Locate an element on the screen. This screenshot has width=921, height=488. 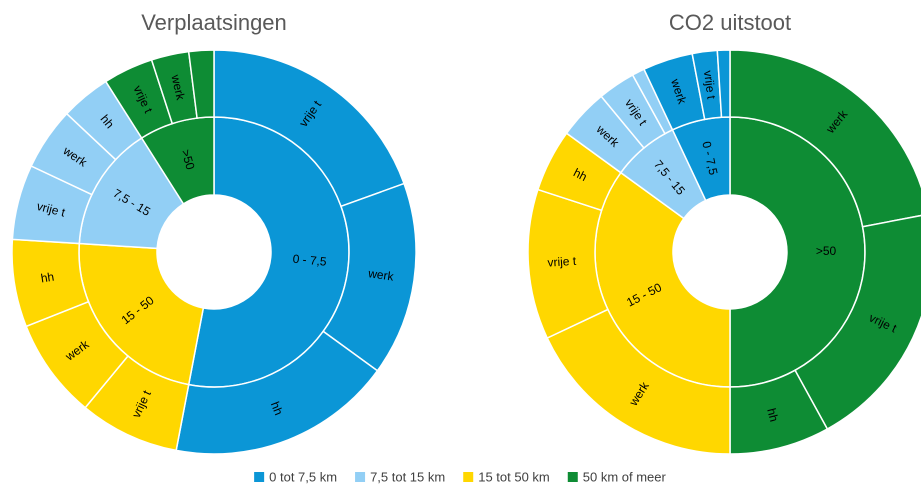
segment-label: 0 - 7,5 is located at coordinates (310, 260).